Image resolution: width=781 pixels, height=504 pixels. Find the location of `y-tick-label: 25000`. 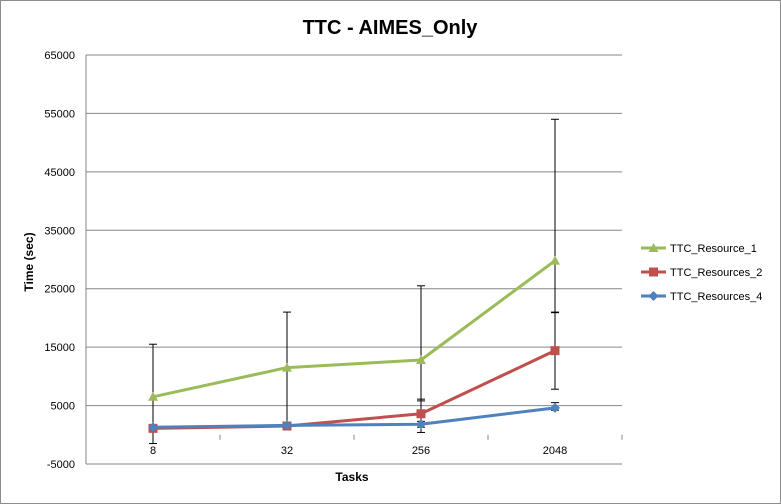

y-tick-label: 25000 is located at coordinates (59, 290).